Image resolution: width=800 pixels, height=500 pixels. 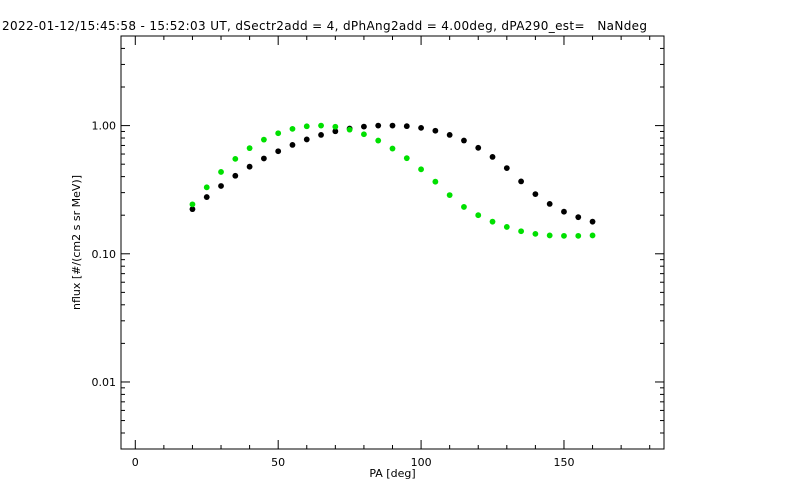 I want to click on y-tick-label: 1.00, so click(x=104, y=126).